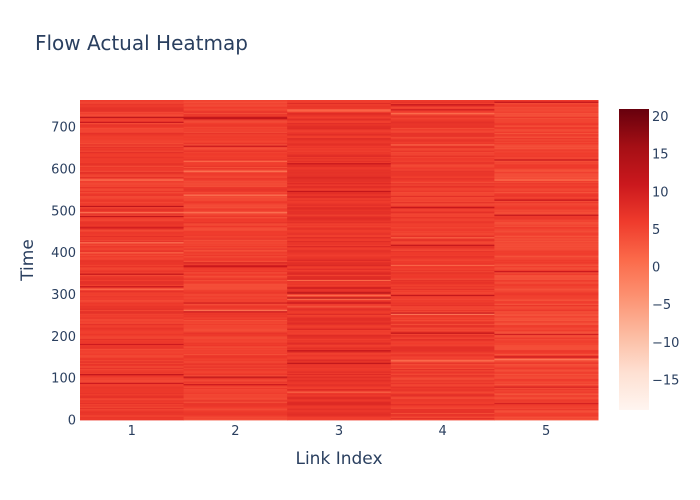 Image resolution: width=700 pixels, height=500 pixels. I want to click on x-tick-label: 5, so click(546, 431).